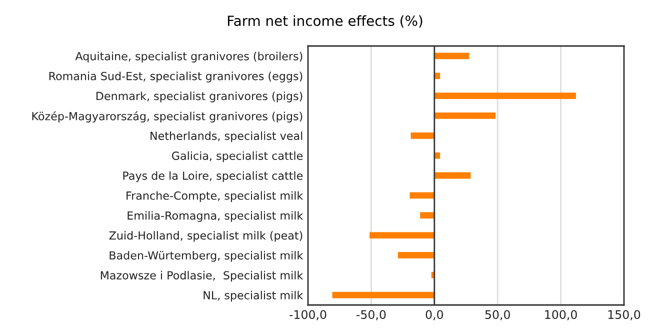 The image size is (650, 336). Describe the element at coordinates (199, 97) in the screenshot. I see `y-tick-label: Denmark, specialist granivores (pigs)` at that location.